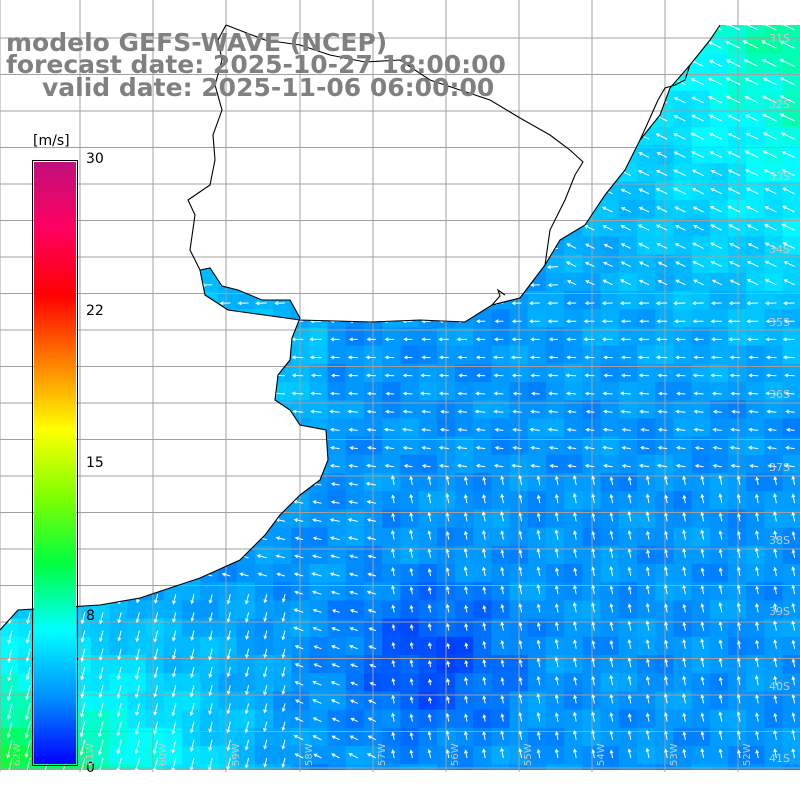 This screenshot has width=800, height=800. I want to click on latitude-label: 33S, so click(779, 176).